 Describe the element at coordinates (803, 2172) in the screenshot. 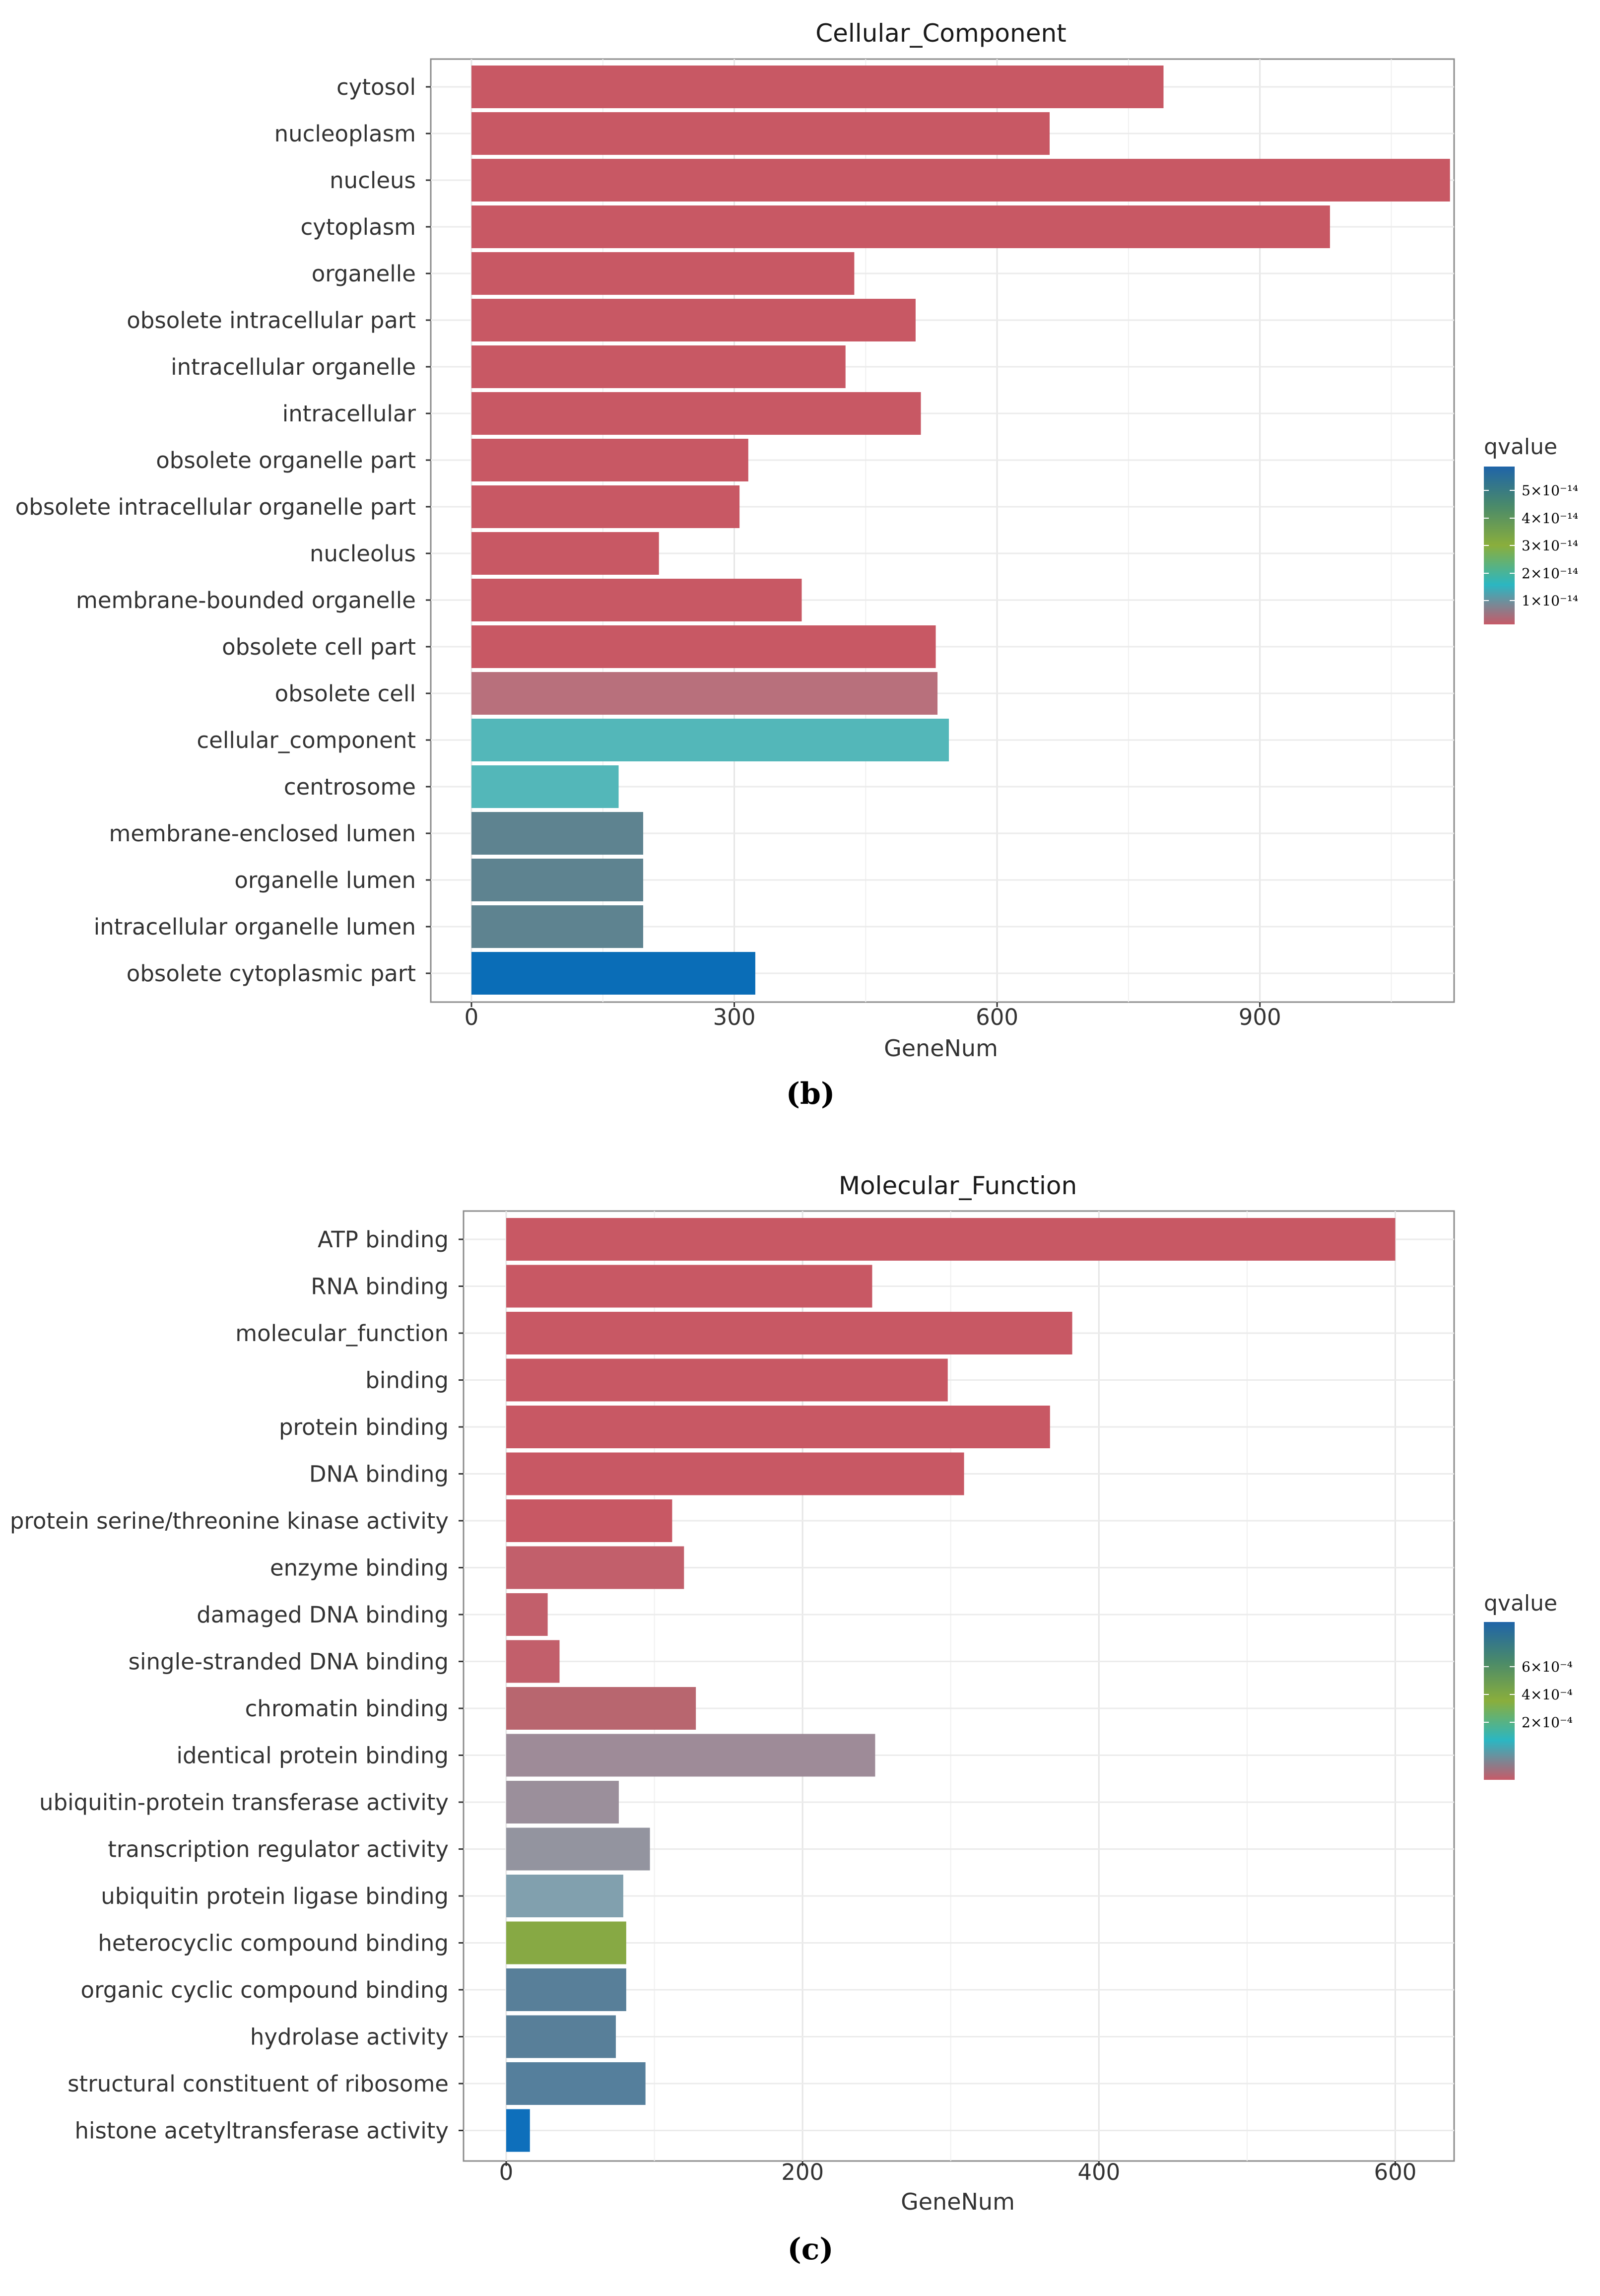

I see `x-tick-label: 200` at that location.